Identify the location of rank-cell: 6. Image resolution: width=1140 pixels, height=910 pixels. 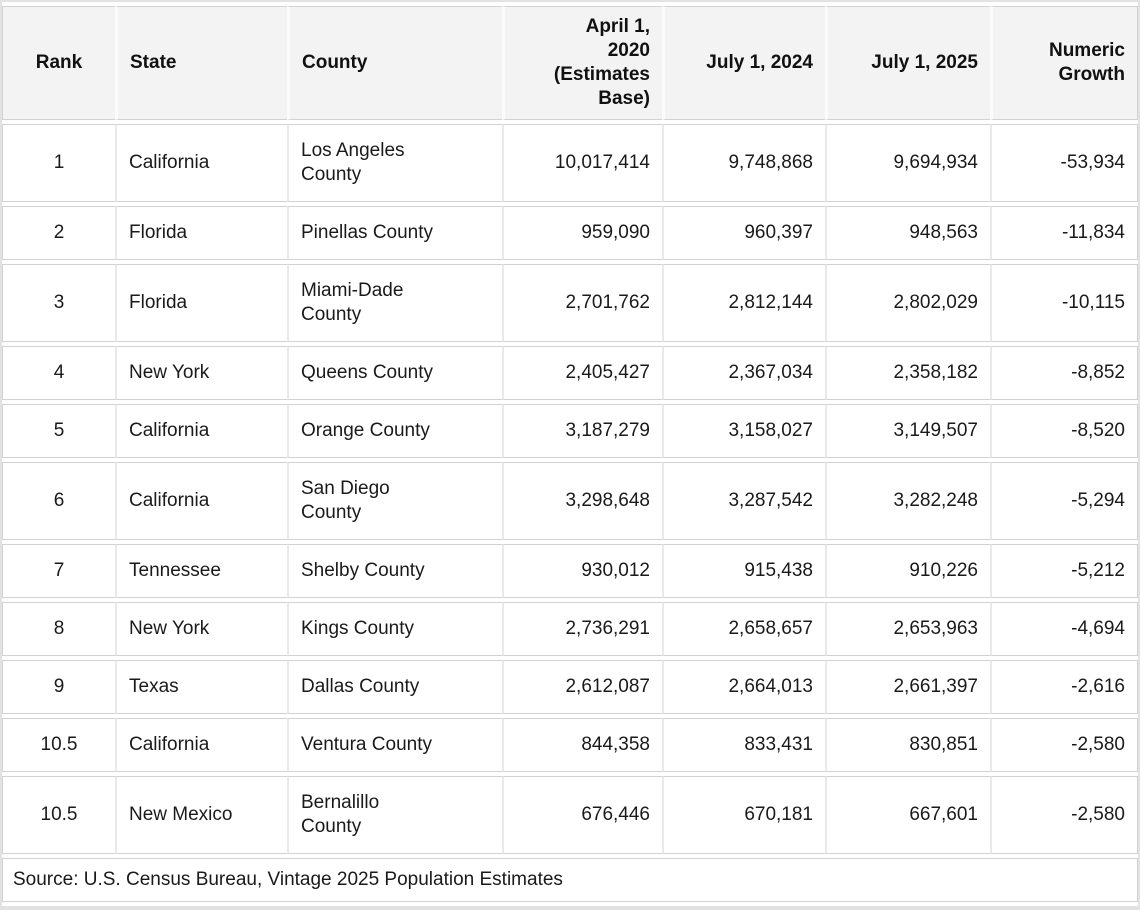
(58, 501).